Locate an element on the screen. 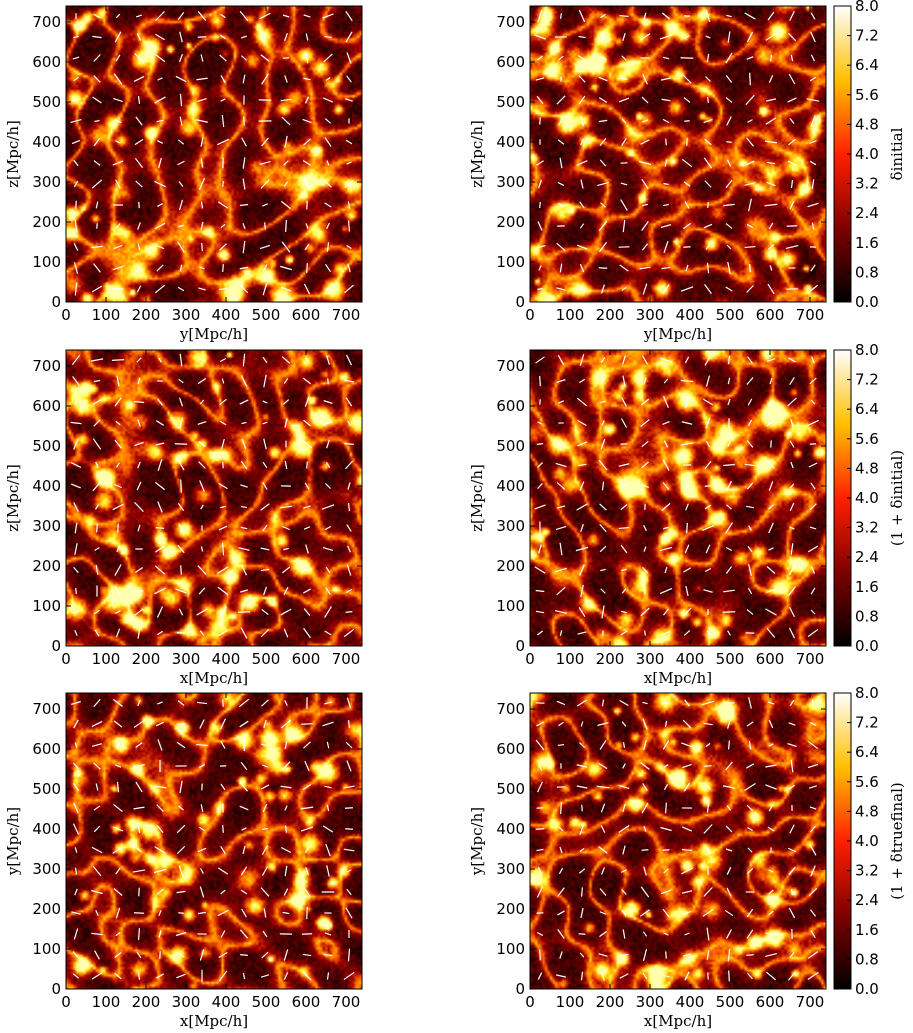 The height and width of the screenshot is (1033, 913). x-tick-label: 200 is located at coordinates (610, 659).